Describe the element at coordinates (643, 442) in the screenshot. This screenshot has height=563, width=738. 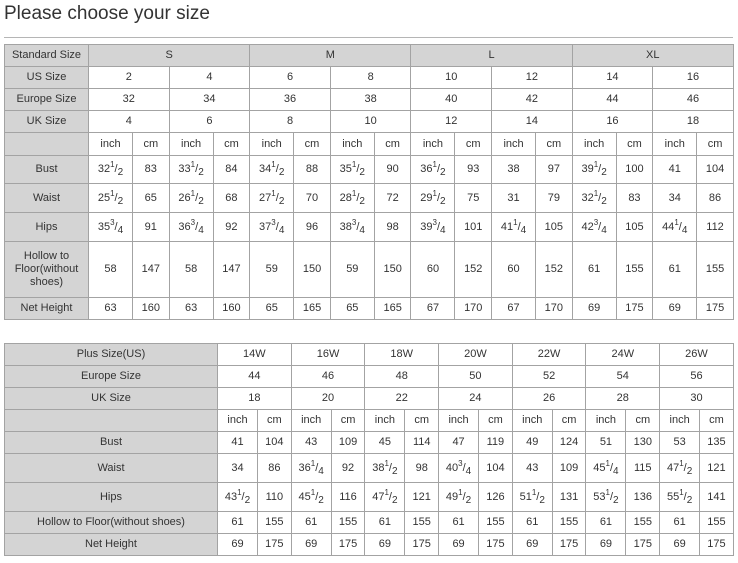
I see `cm-value: 130` at that location.